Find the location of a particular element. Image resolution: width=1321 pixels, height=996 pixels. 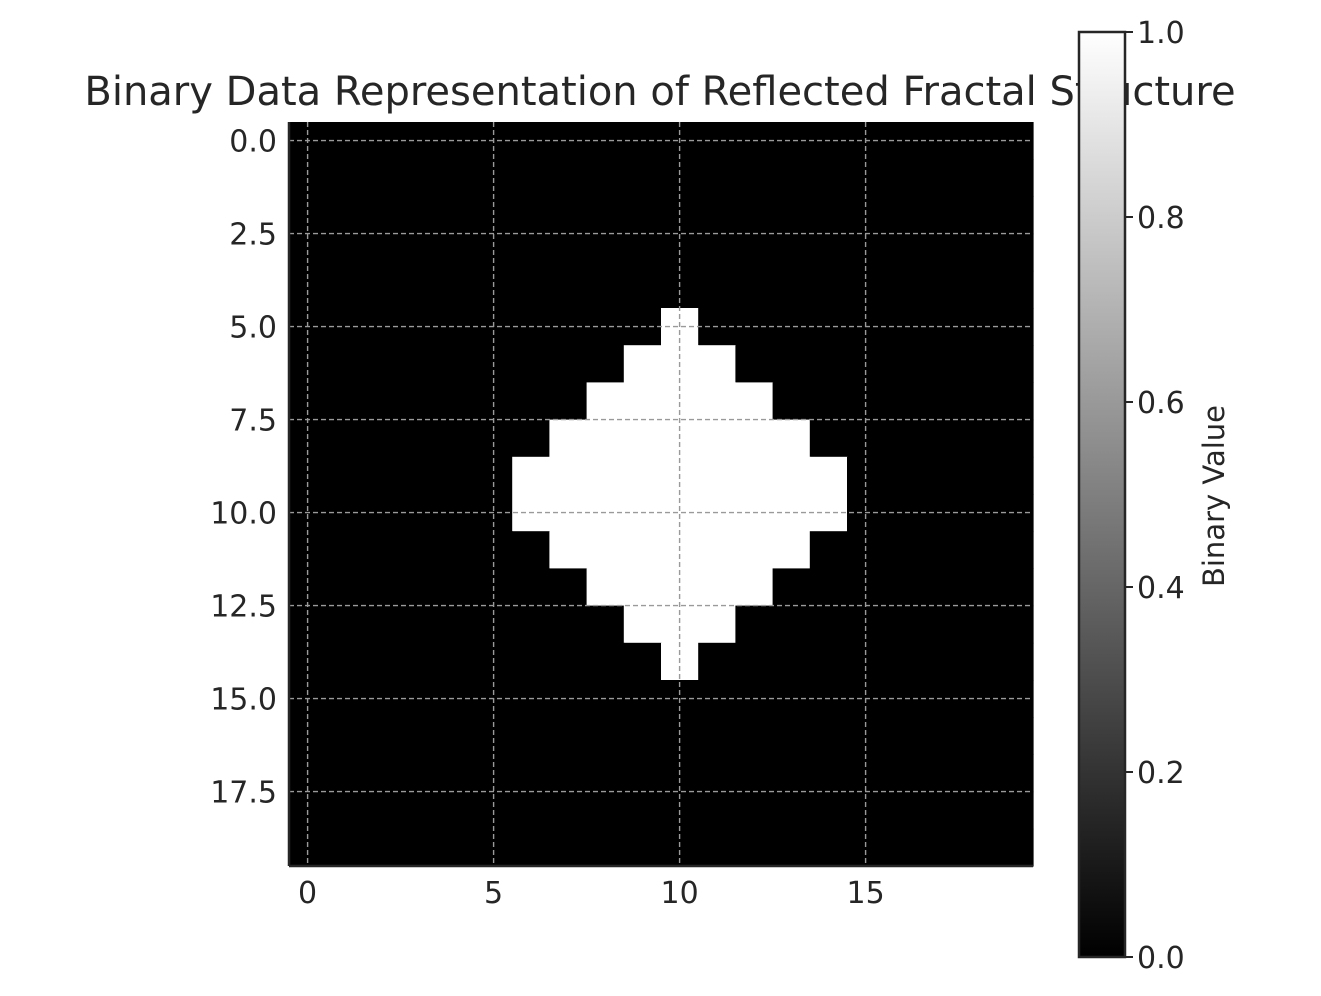

heatmap-cell-r4-c11 is located at coordinates (717, 289).